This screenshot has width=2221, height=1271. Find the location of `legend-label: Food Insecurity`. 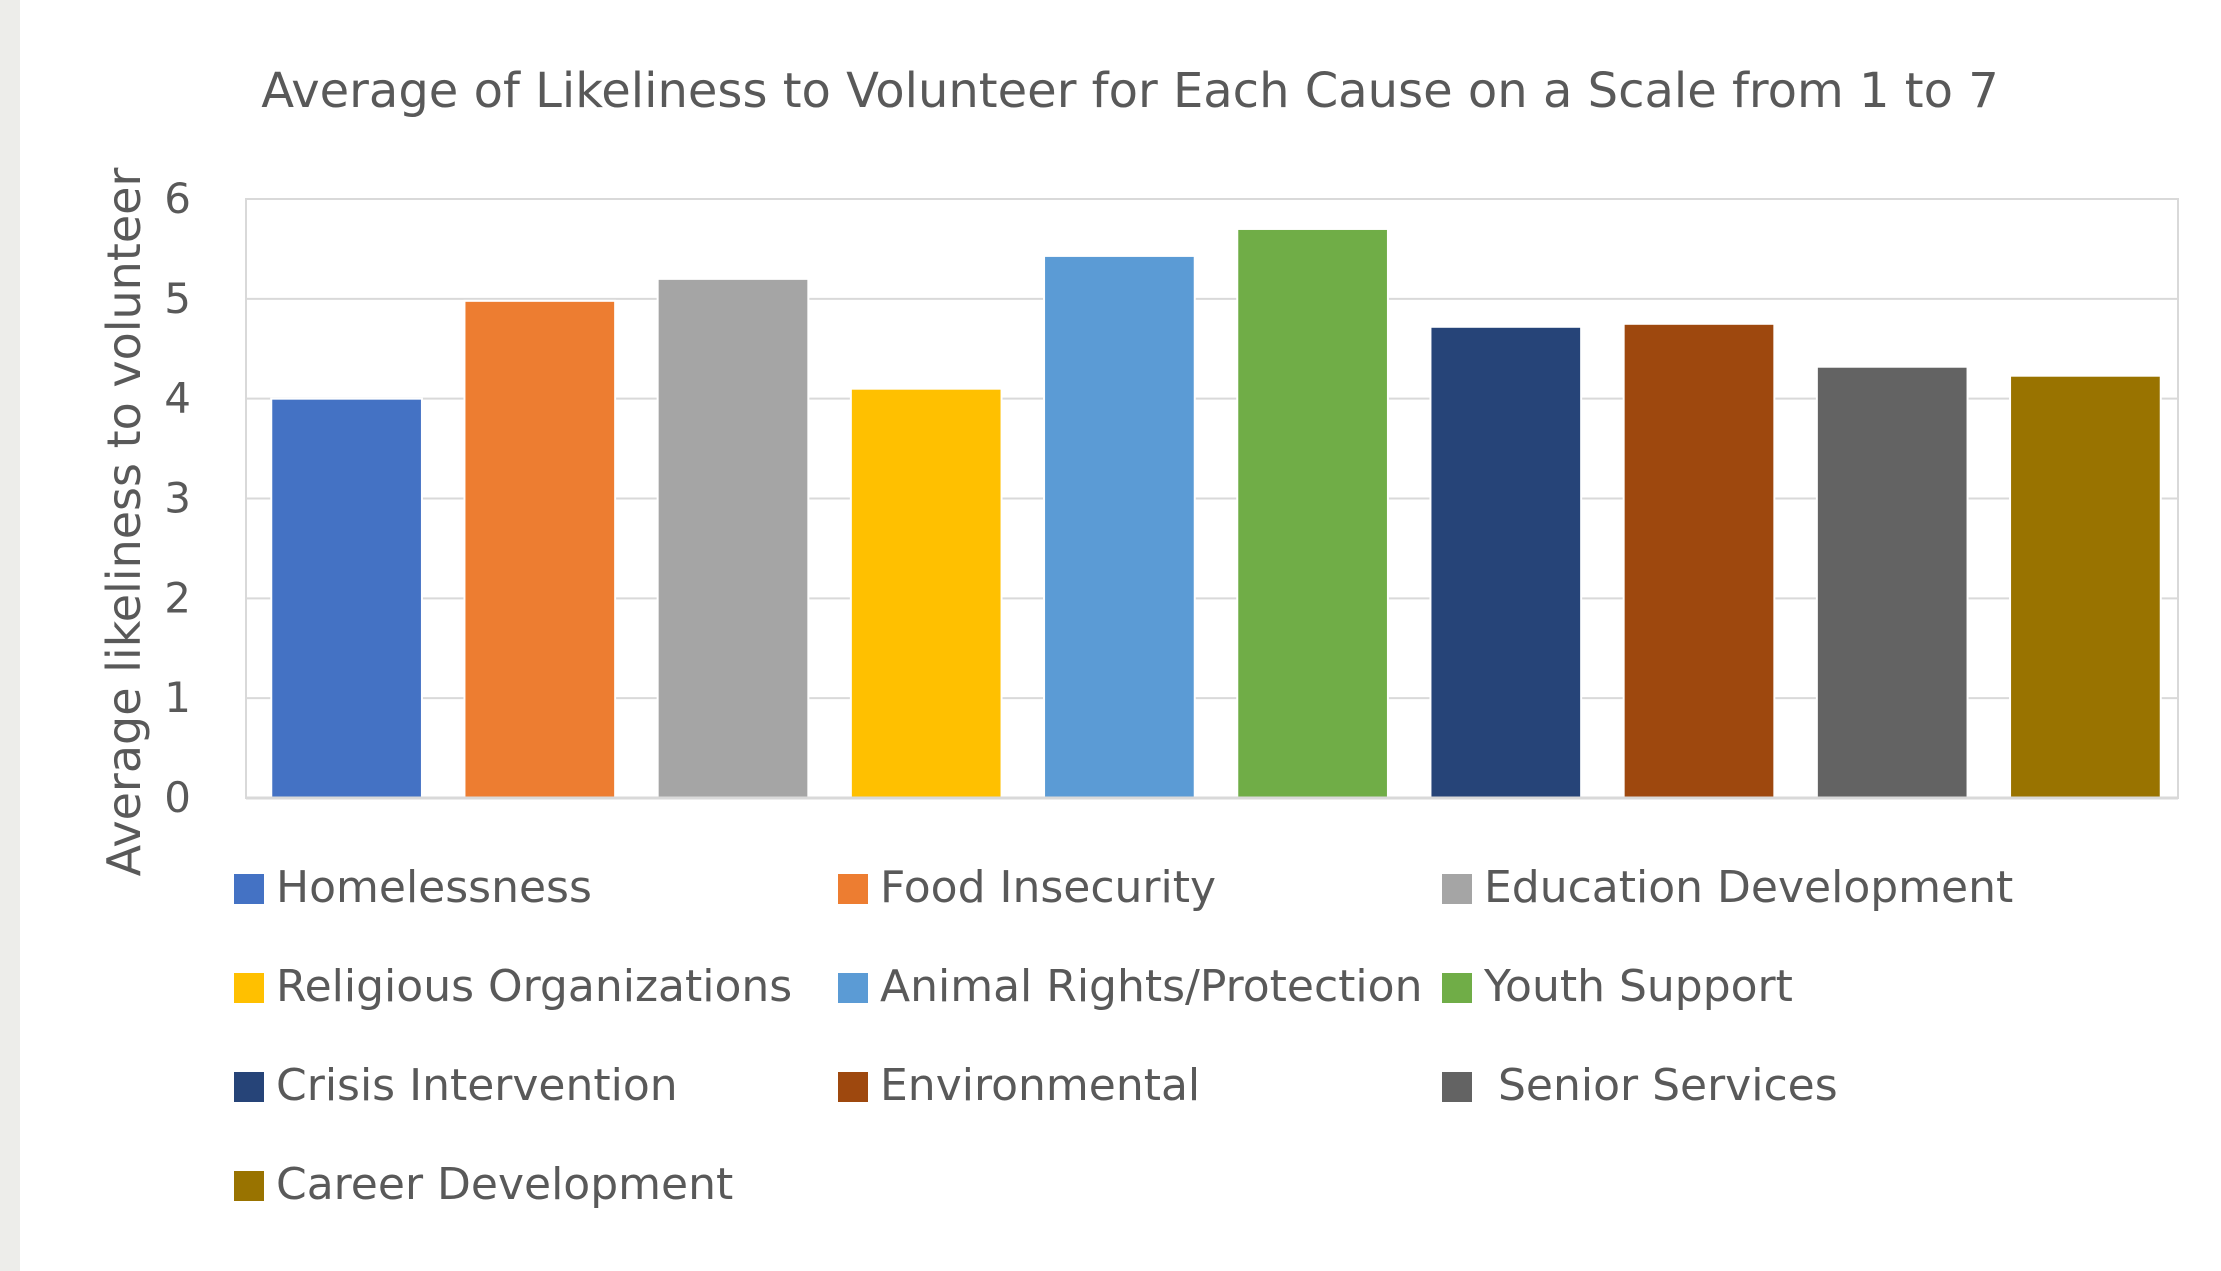

legend-label: Food Insecurity is located at coordinates (1048, 887).